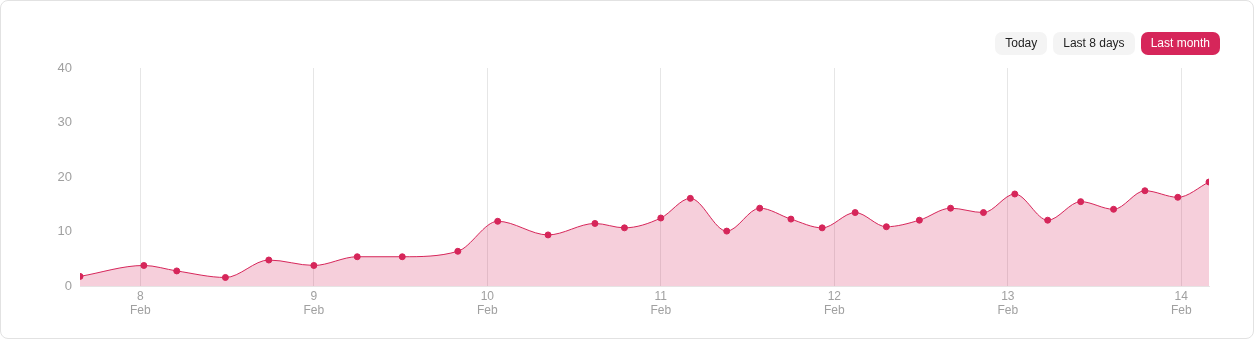 The image size is (1254, 339). Describe the element at coordinates (141, 303) in the screenshot. I see `x-tick-label: 8 Feb` at that location.